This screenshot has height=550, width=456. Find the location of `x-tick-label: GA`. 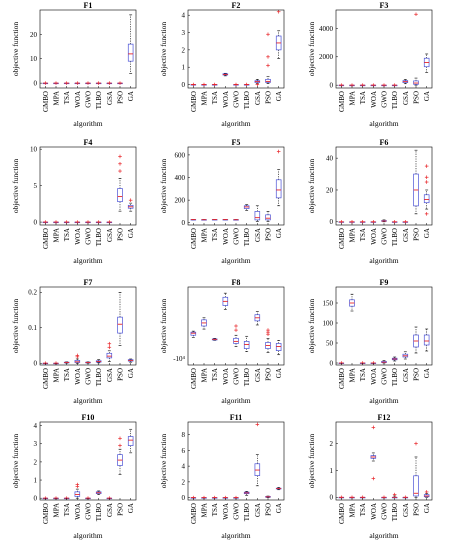

x-tick-label: GA is located at coordinates (131, 233).